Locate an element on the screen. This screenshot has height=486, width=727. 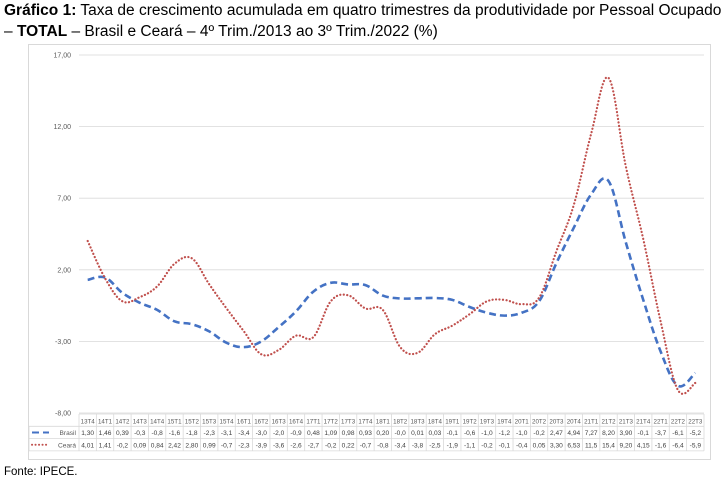
data-label-ceara: -2,7 is located at coordinates (314, 445).